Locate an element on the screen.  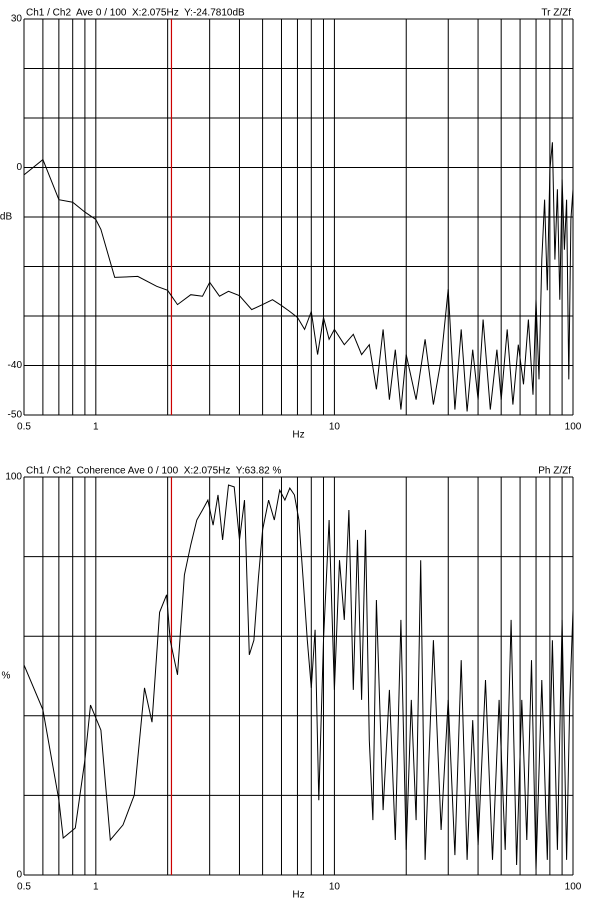
y-tick-label: 30 is located at coordinates (17, 19).